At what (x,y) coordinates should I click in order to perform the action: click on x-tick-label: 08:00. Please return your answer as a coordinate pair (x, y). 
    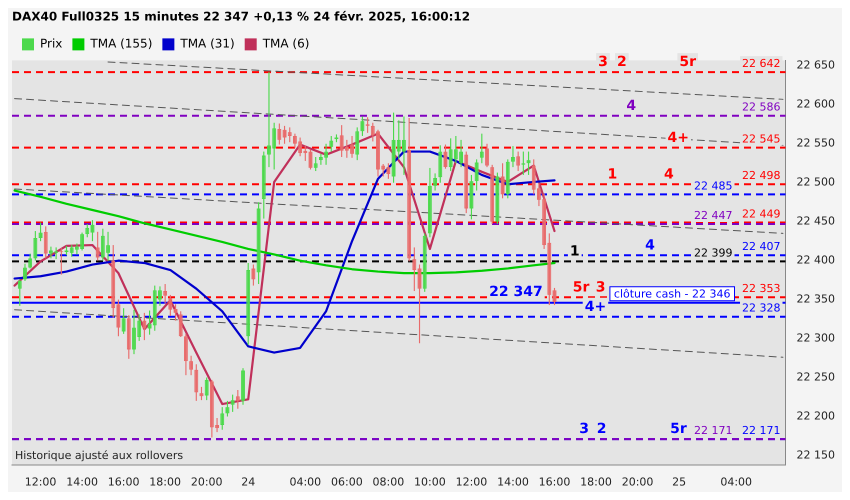
    Looking at the image, I should click on (388, 481).